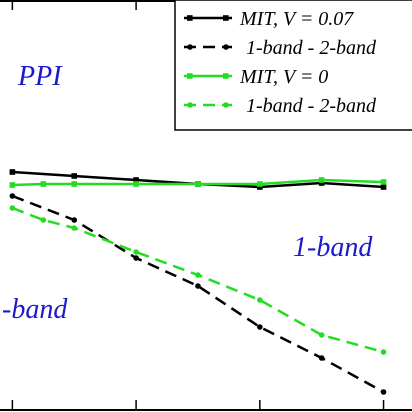 The height and width of the screenshot is (412, 412). What do you see at coordinates (283, 77) in the screenshot?
I see `legend-label: MIT, V = 0` at bounding box center [283, 77].